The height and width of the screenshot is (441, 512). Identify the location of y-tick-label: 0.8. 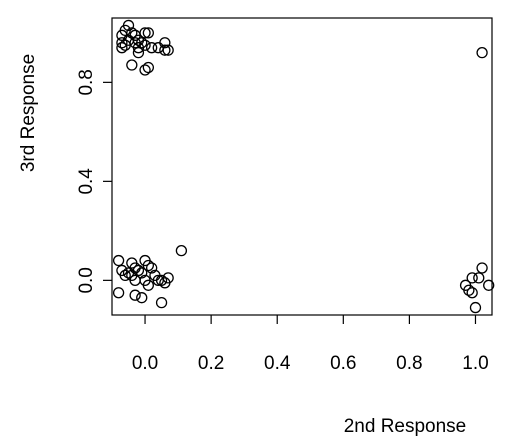
(86, 82).